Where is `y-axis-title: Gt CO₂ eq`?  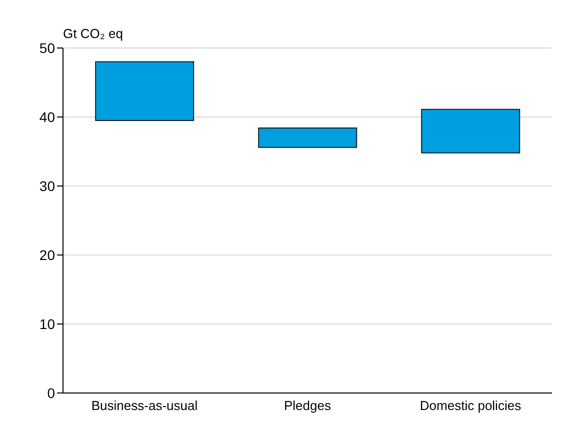
y-axis-title: Gt CO₂ eq is located at coordinates (93, 33).